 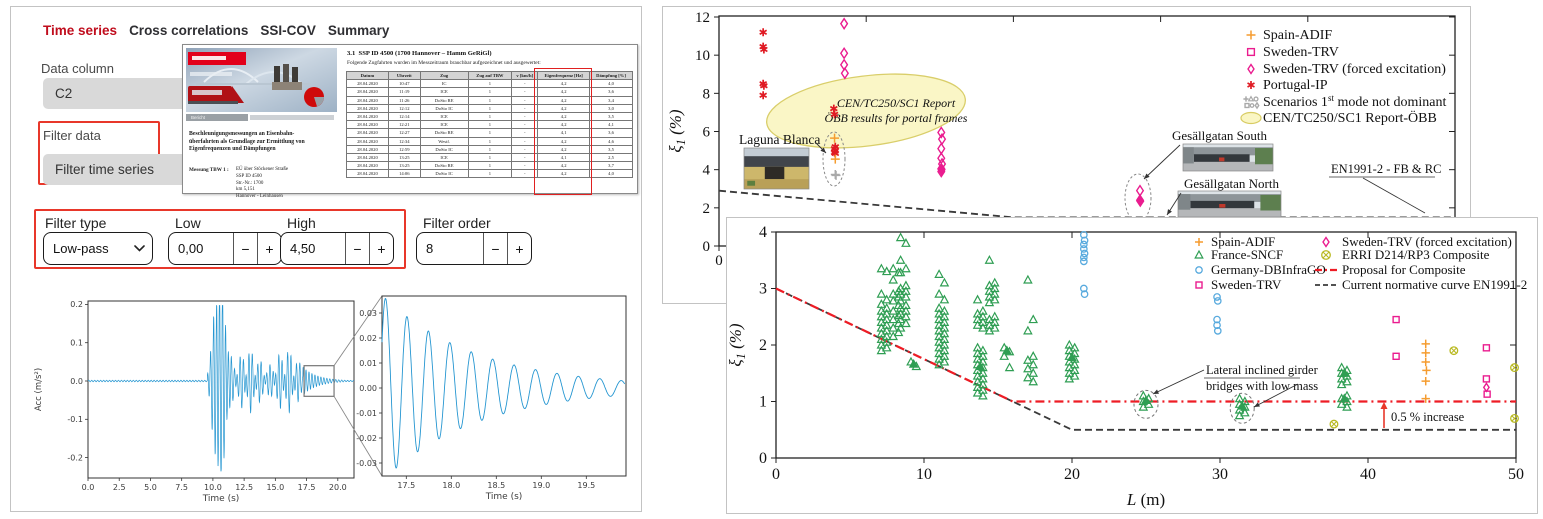 What do you see at coordinates (924, 474) in the screenshot?
I see `svg-text: 10` at bounding box center [924, 474].